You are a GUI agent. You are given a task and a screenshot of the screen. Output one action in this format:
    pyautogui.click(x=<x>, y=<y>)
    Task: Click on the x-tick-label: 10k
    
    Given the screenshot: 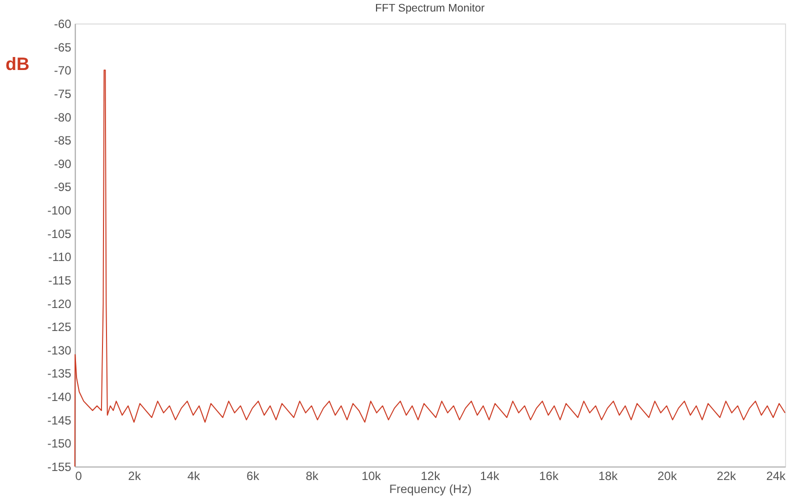 What is the action you would take?
    pyautogui.click(x=371, y=475)
    